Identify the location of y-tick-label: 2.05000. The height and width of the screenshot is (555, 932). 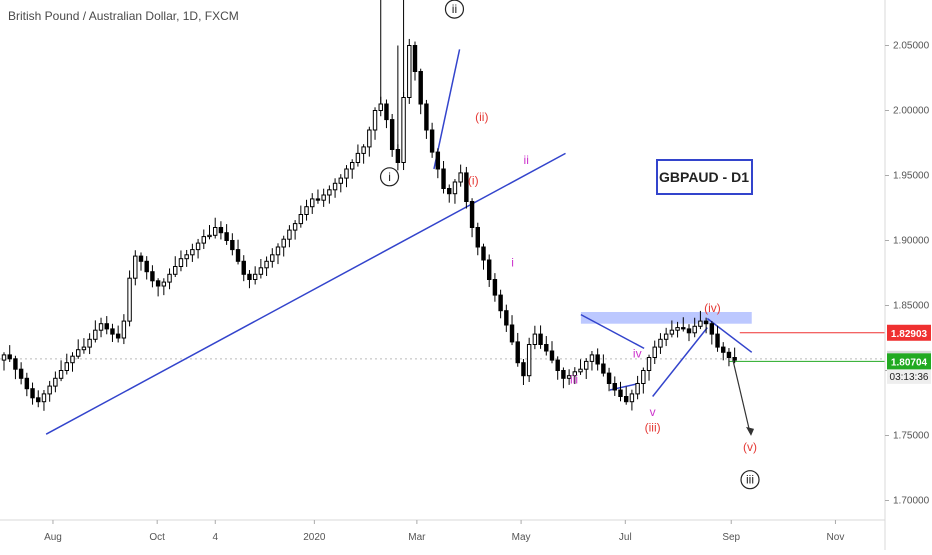
(911, 46).